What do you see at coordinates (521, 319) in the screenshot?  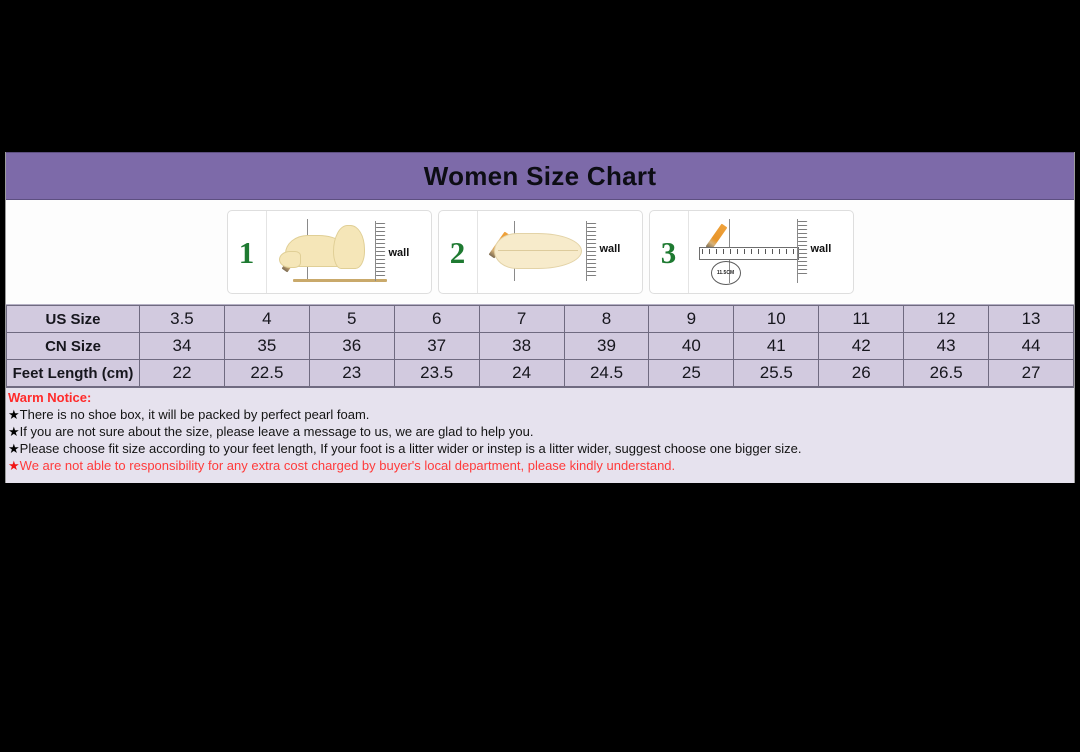 I see `cell-us-size-4: 7` at bounding box center [521, 319].